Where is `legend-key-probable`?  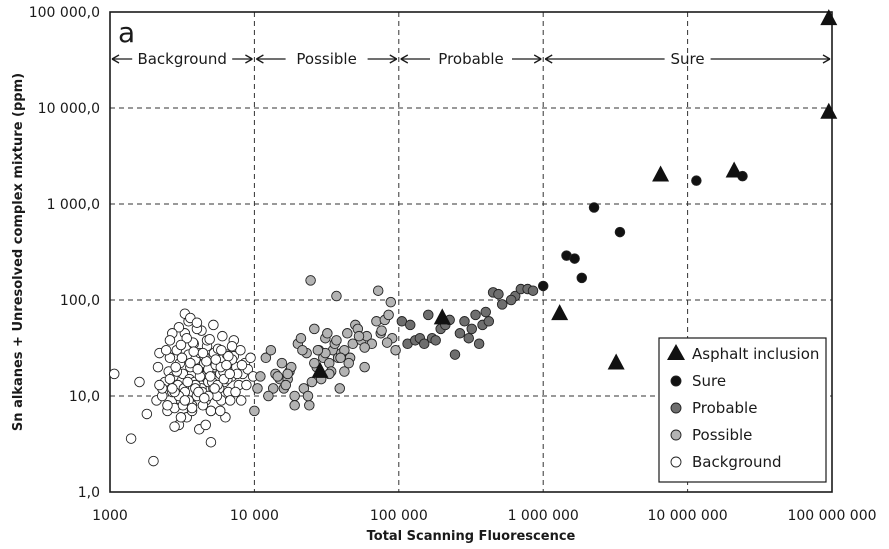 legend-key-probable is located at coordinates (676, 408).